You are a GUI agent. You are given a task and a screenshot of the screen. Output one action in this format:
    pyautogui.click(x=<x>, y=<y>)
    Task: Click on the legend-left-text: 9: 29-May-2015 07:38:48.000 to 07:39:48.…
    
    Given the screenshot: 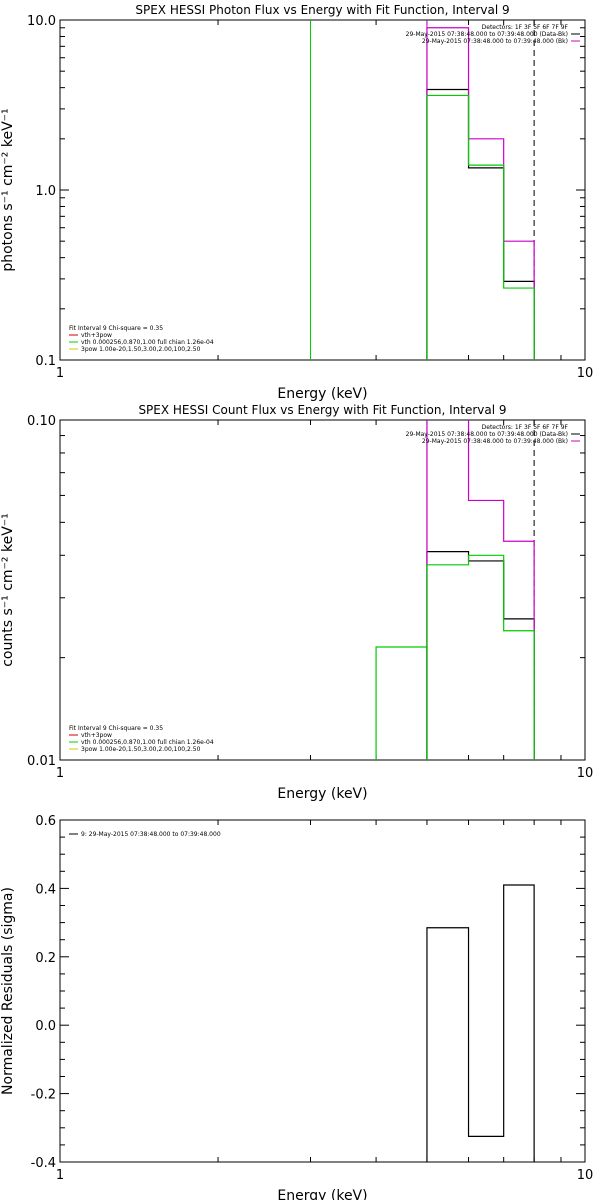 What is the action you would take?
    pyautogui.click(x=151, y=834)
    